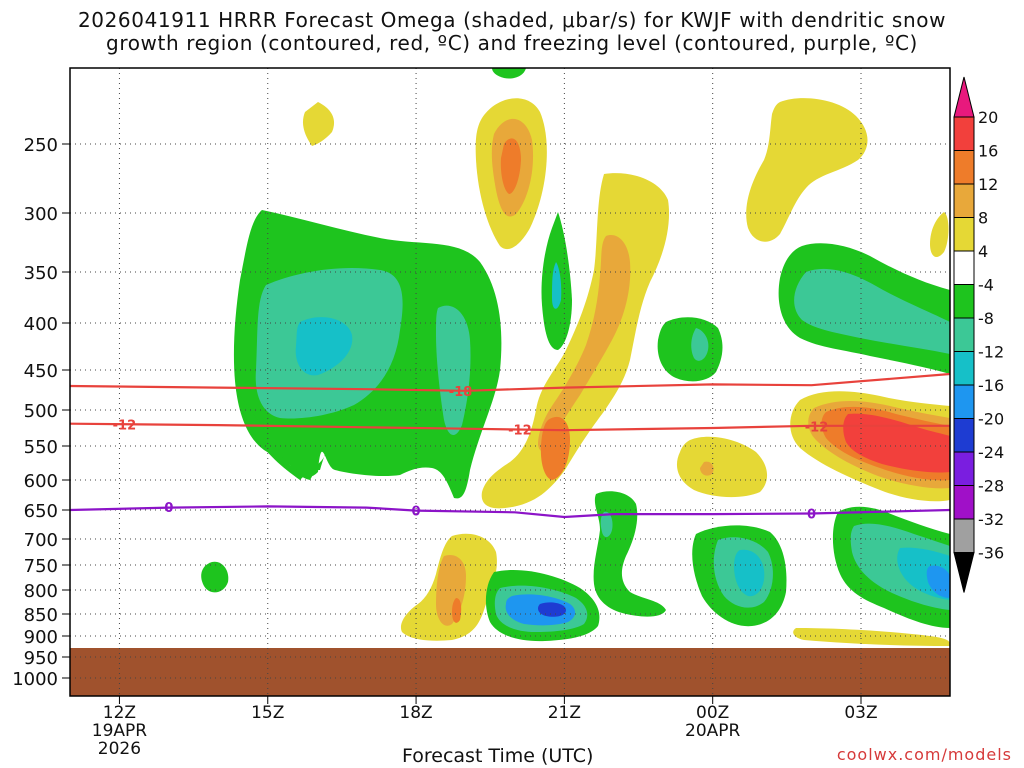 This screenshot has height=768, width=1024. I want to click on colorbar-label: -20, so click(991, 419).